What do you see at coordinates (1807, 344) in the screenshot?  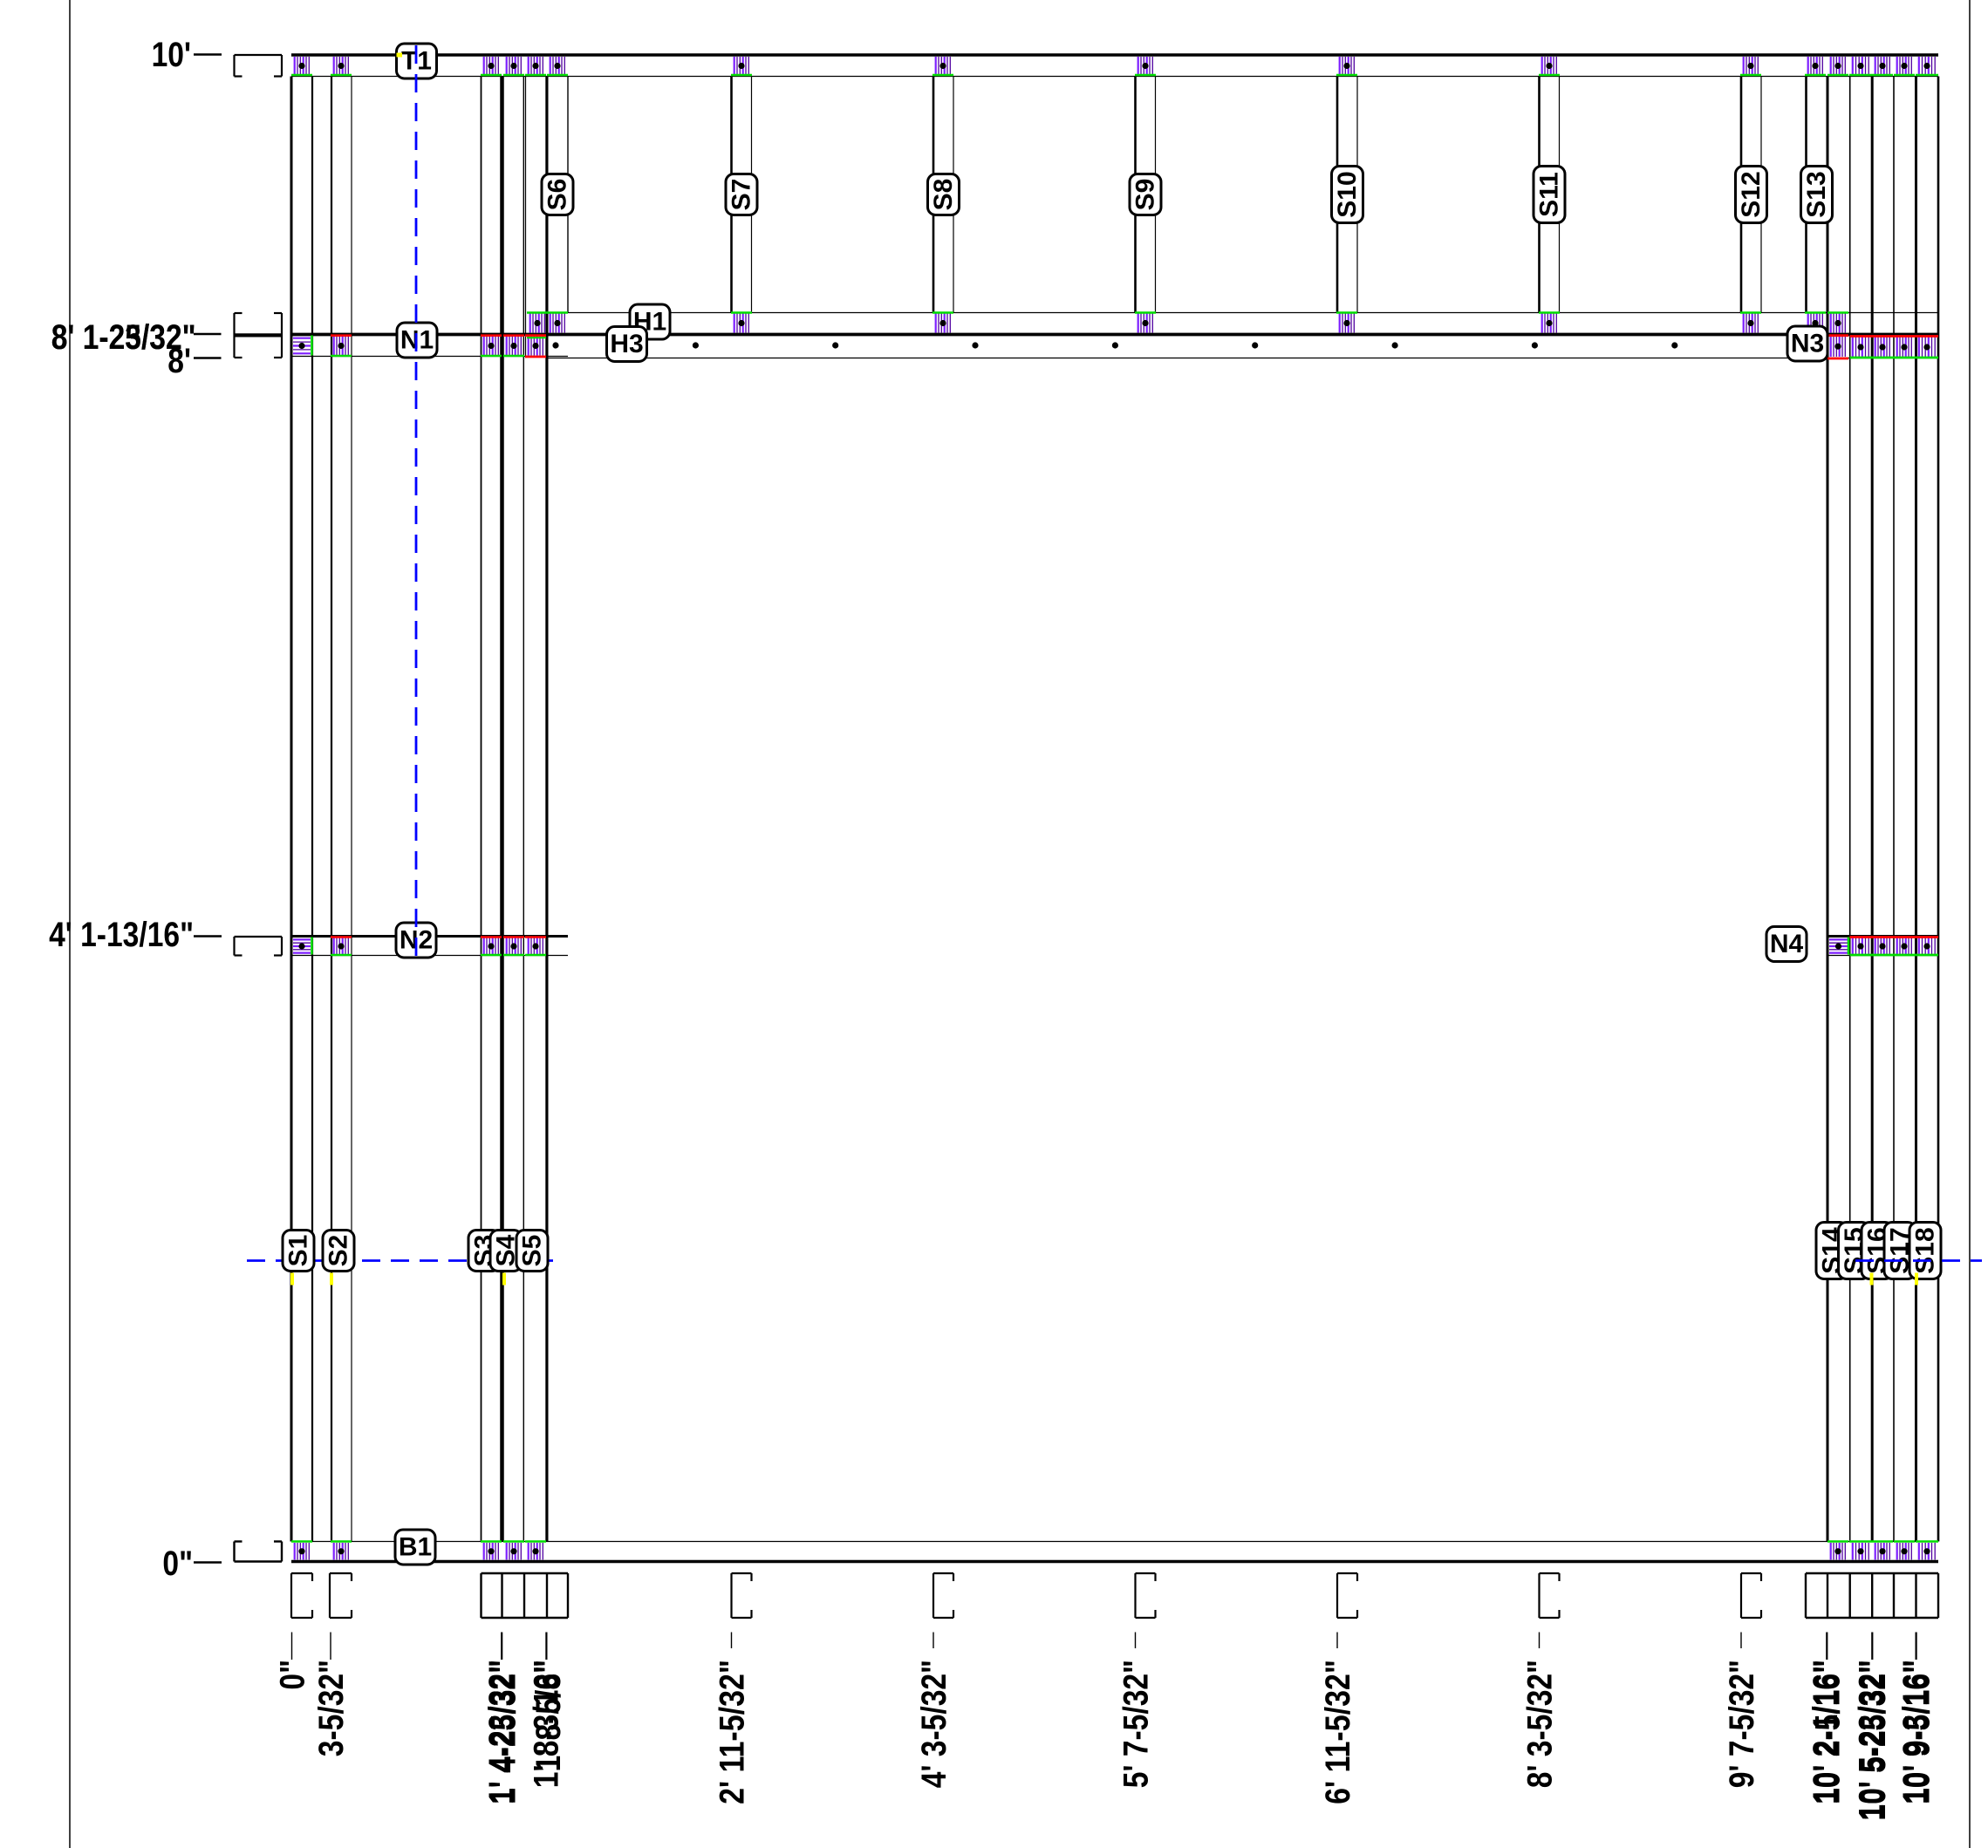 I see `svg-text: N3` at bounding box center [1807, 344].